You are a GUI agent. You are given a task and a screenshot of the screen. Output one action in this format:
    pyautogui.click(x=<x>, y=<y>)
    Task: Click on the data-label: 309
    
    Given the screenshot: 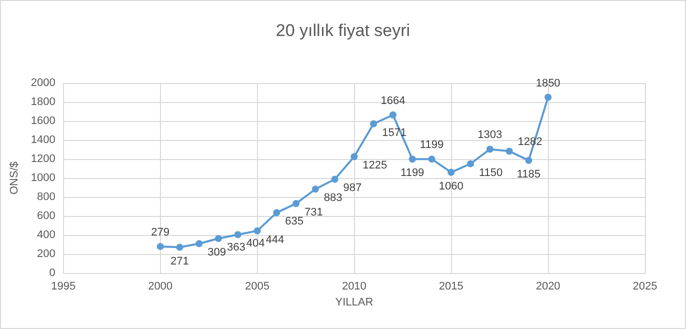 What is the action you would take?
    pyautogui.click(x=217, y=252)
    